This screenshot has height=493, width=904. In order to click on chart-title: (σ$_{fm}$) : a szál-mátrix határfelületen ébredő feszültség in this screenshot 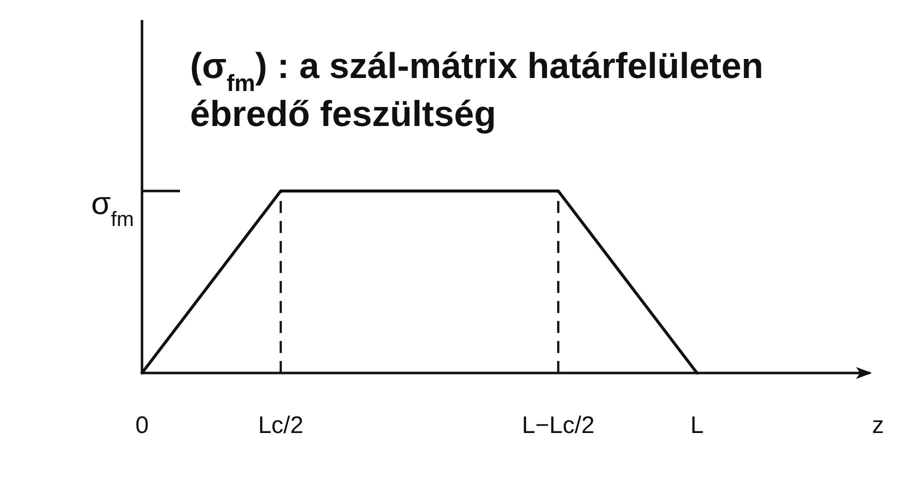, I will do `click(477, 89)`.